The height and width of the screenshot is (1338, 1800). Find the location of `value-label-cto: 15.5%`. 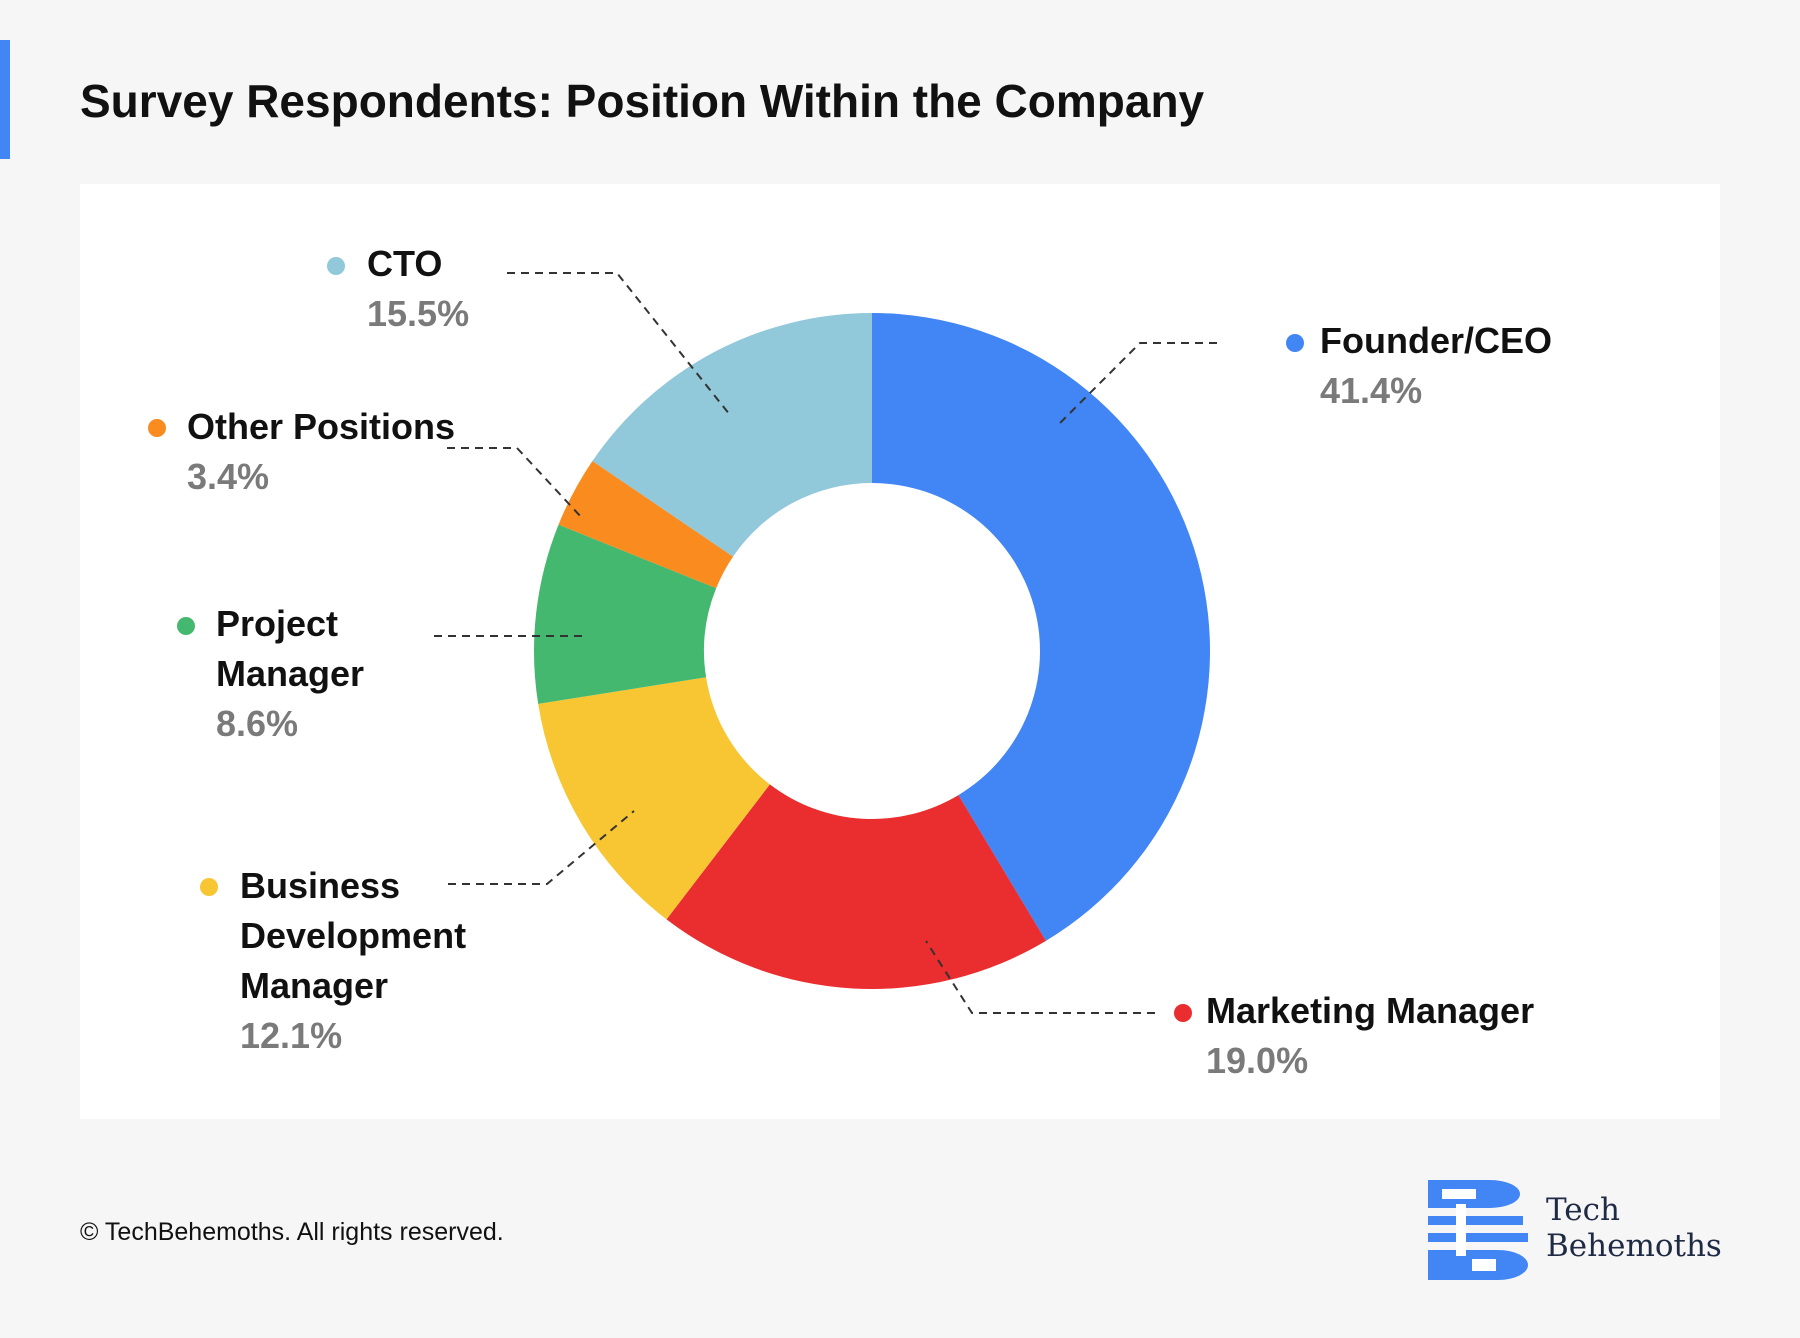

value-label-cto: 15.5% is located at coordinates (418, 313).